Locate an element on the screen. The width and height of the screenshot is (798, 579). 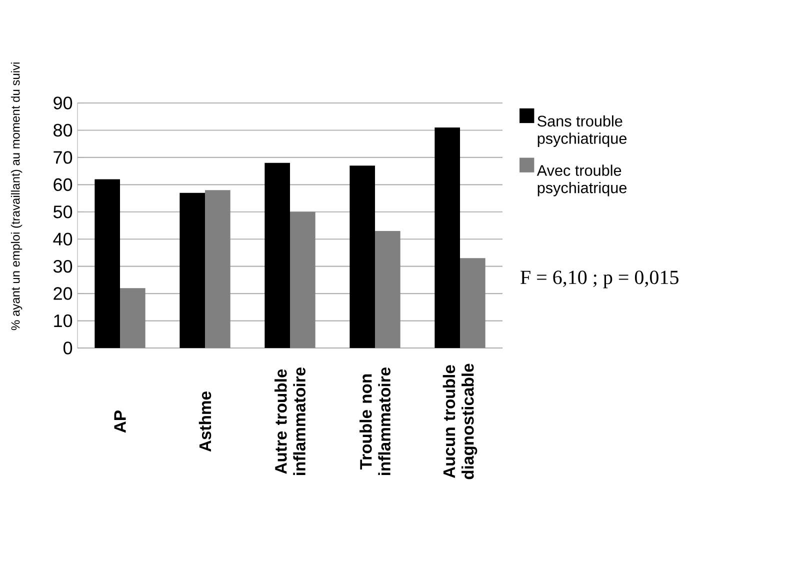
x-tick-label: Trouble non inflammatoire is located at coordinates (375, 421).